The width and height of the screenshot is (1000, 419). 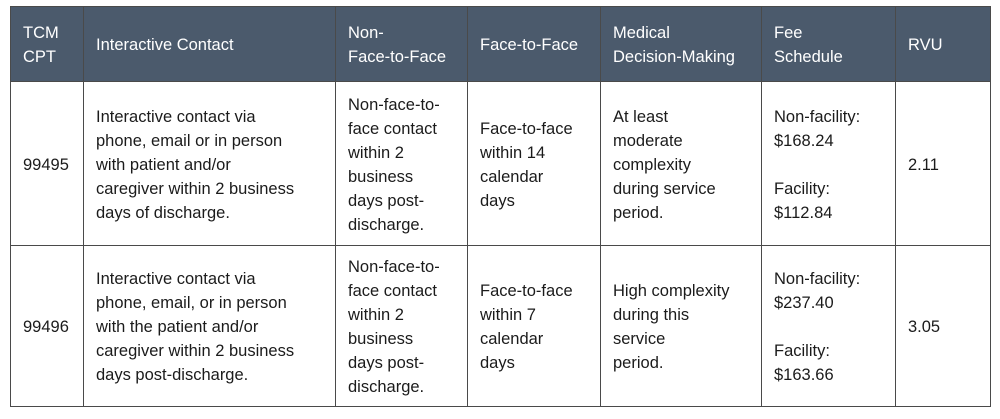 I want to click on rvu-value: 2.11, so click(x=923, y=164).